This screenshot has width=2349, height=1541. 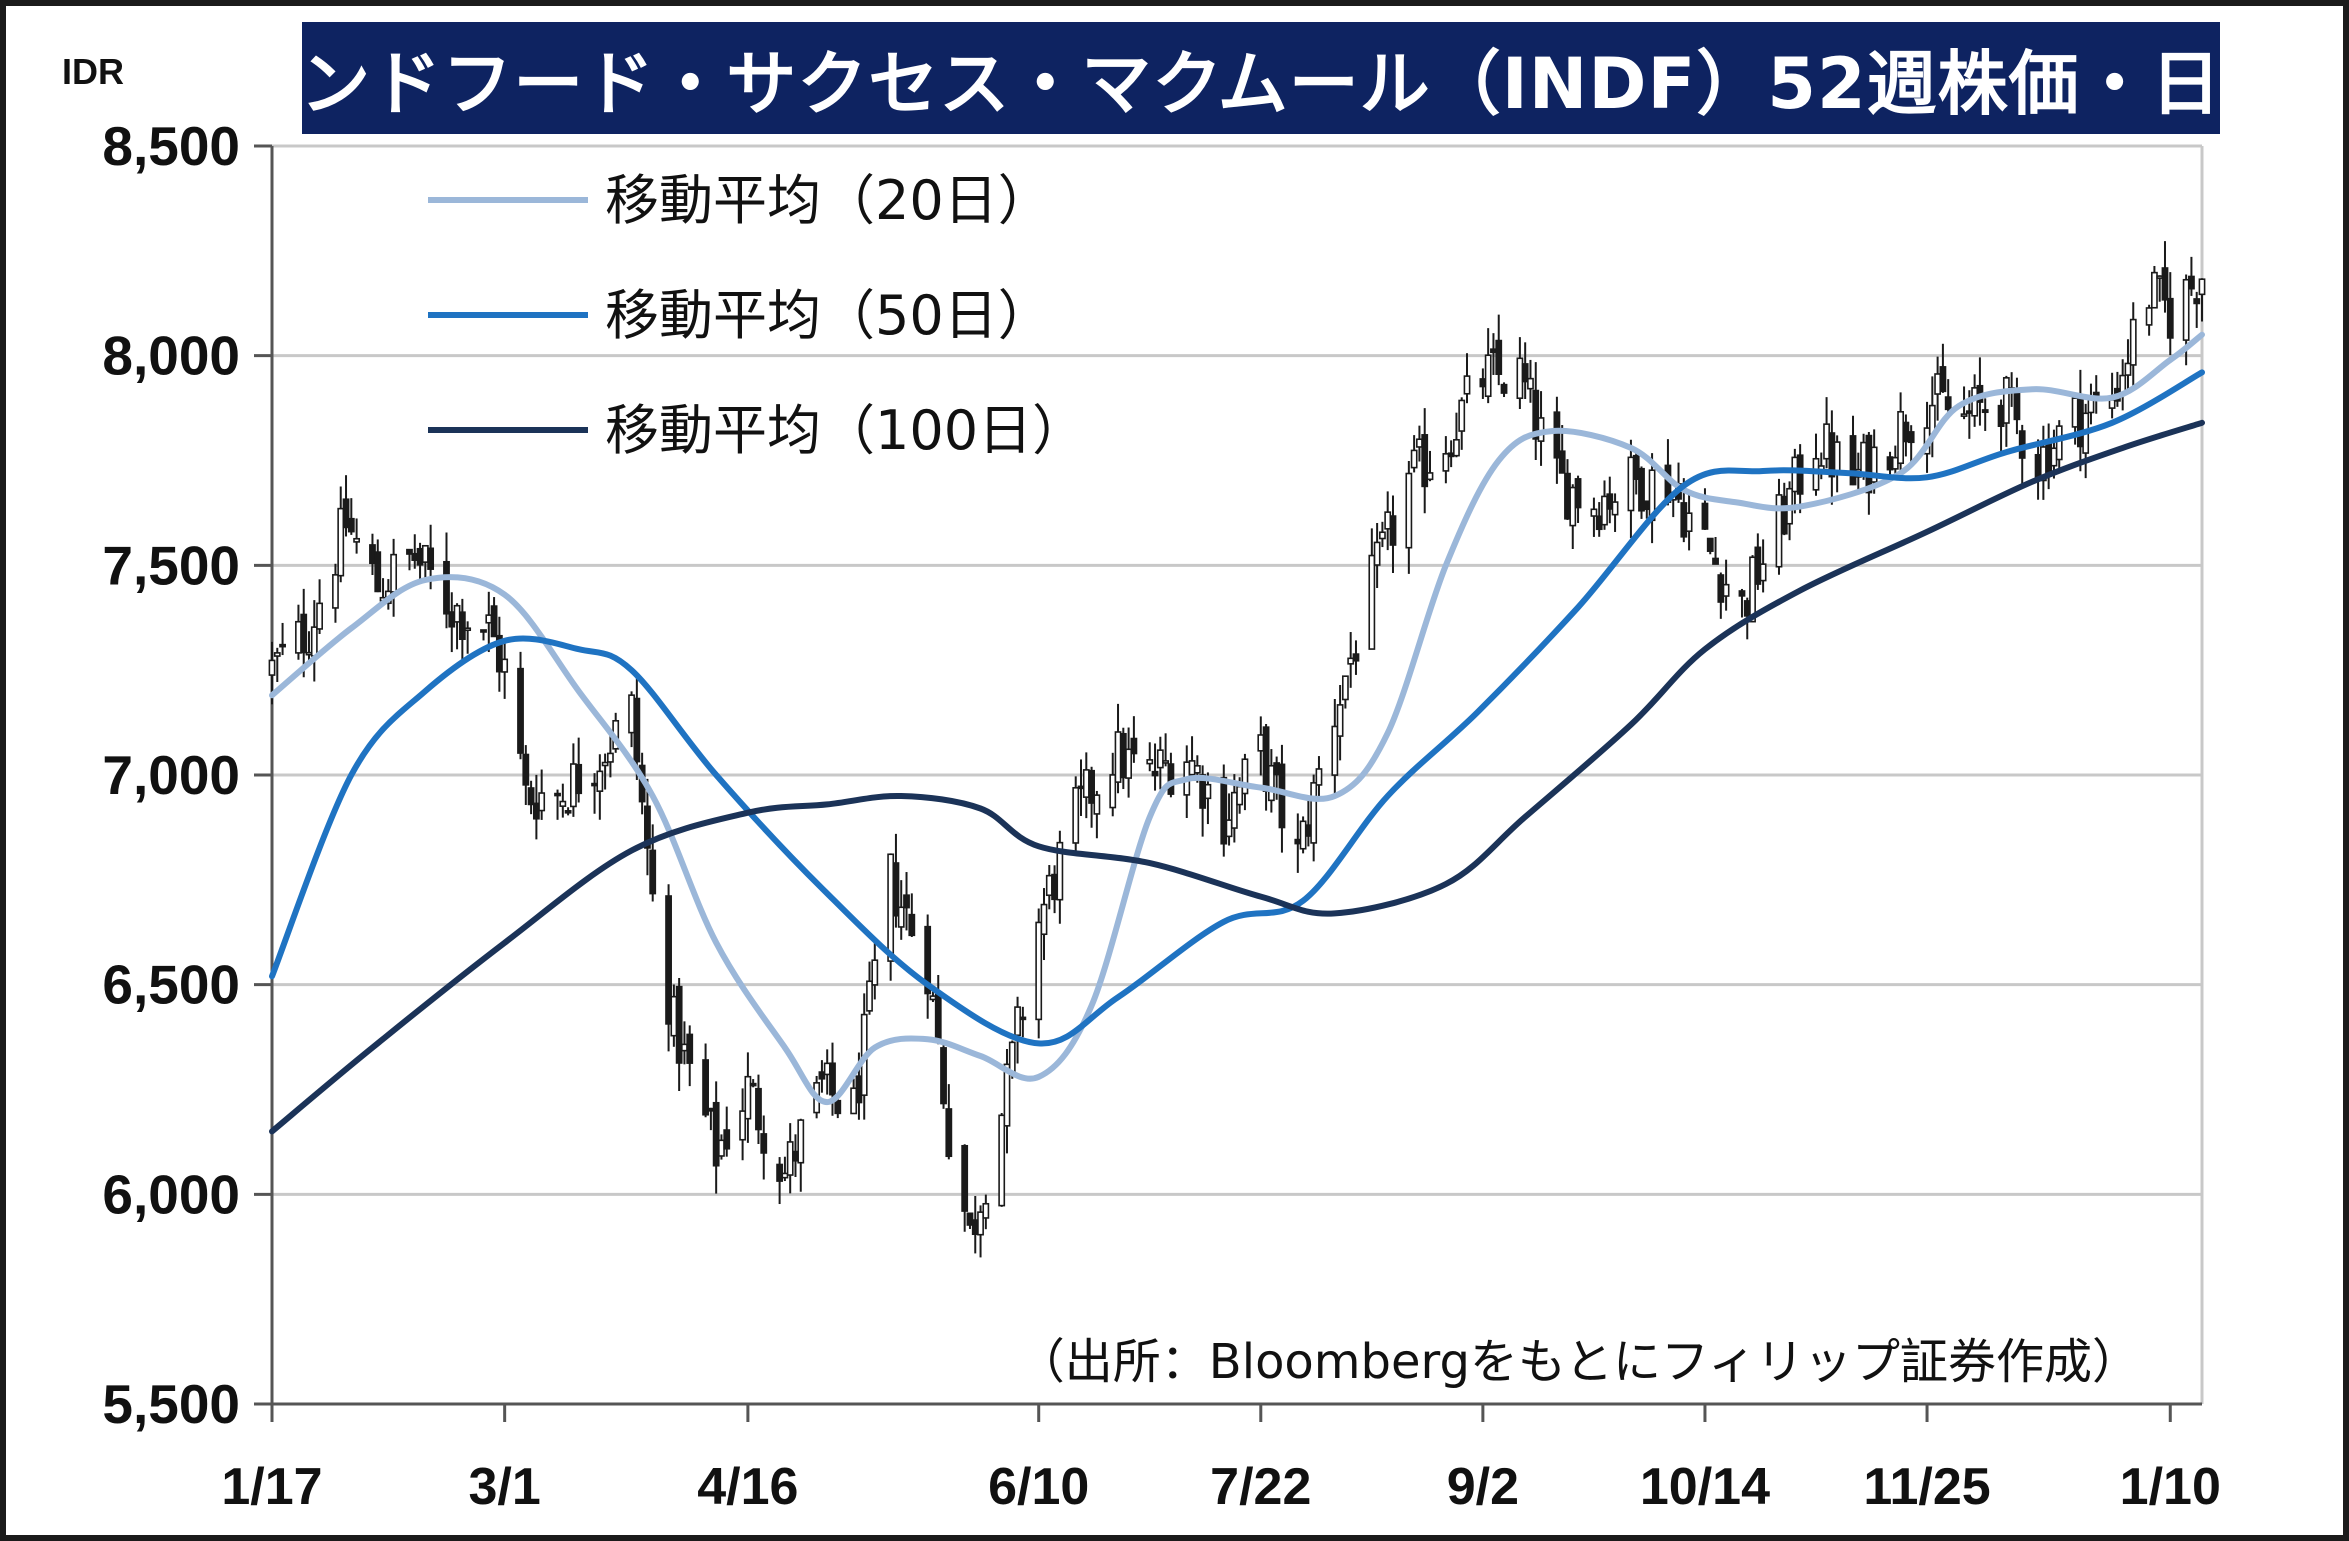 I want to click on legend-label: 移動平均（20日）, so click(x=828, y=200).